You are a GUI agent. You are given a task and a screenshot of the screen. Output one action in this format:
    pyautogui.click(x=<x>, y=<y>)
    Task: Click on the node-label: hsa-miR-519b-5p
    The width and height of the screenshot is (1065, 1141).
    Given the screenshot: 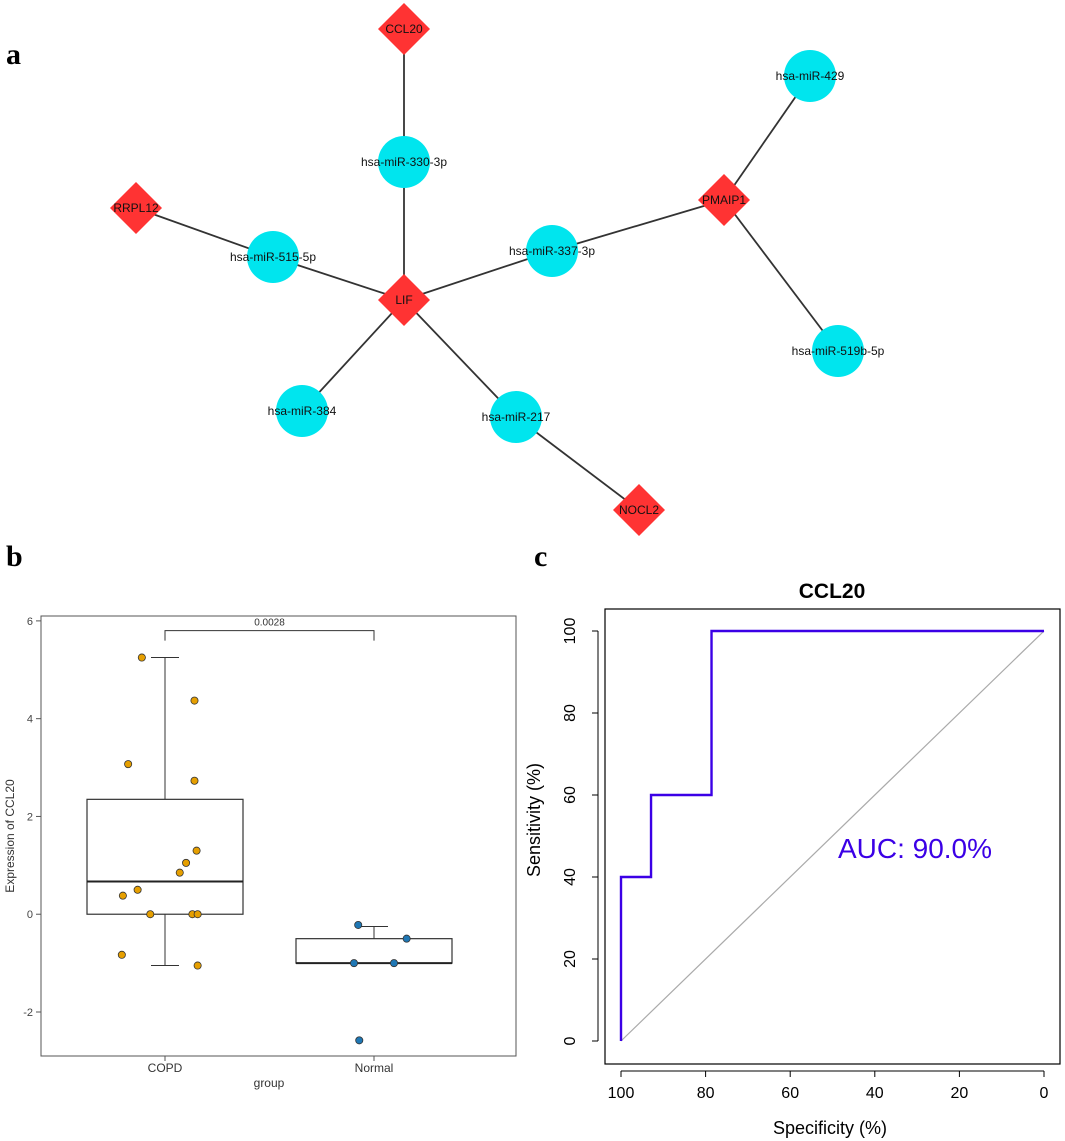 What is the action you would take?
    pyautogui.click(x=838, y=351)
    